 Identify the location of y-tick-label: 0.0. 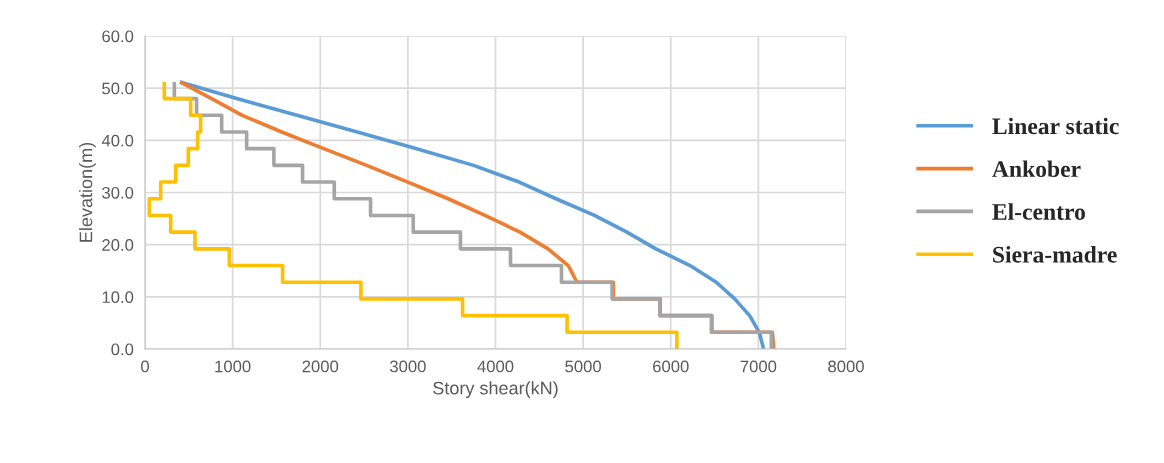
(122, 349).